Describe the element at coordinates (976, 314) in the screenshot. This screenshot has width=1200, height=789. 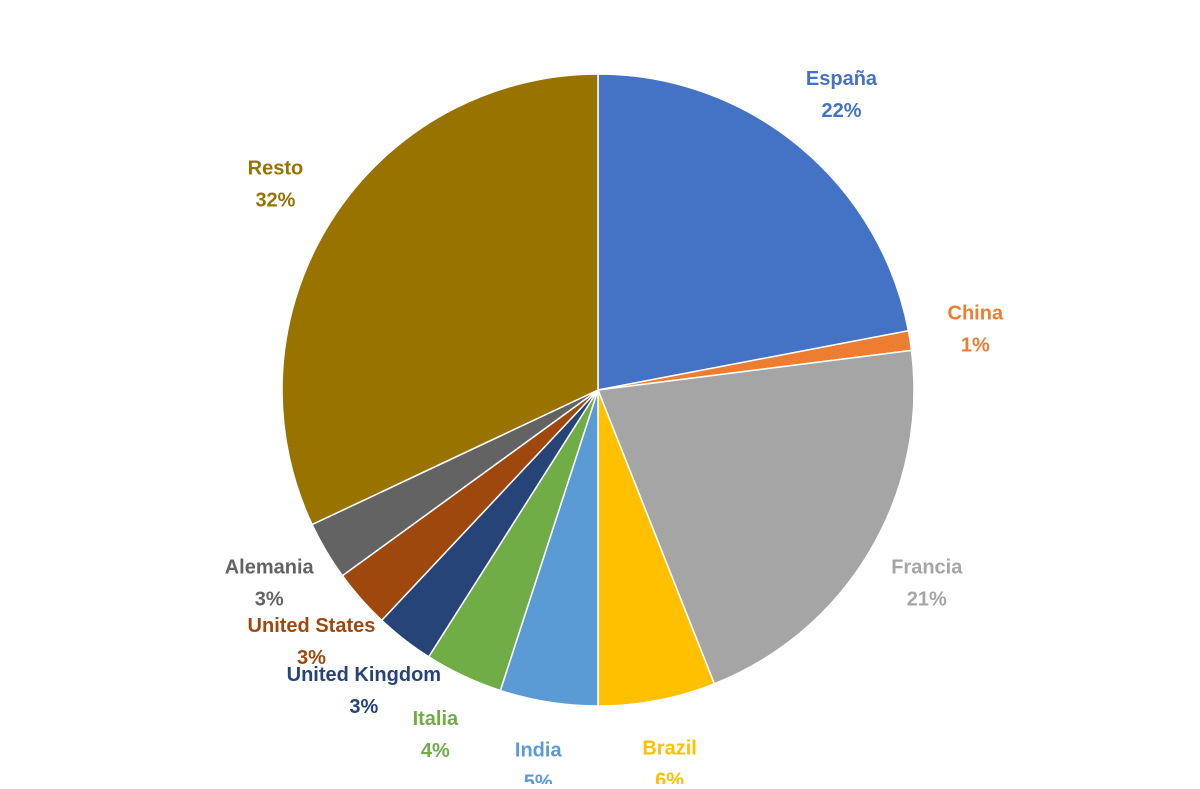
I see `slice-label: China` at that location.